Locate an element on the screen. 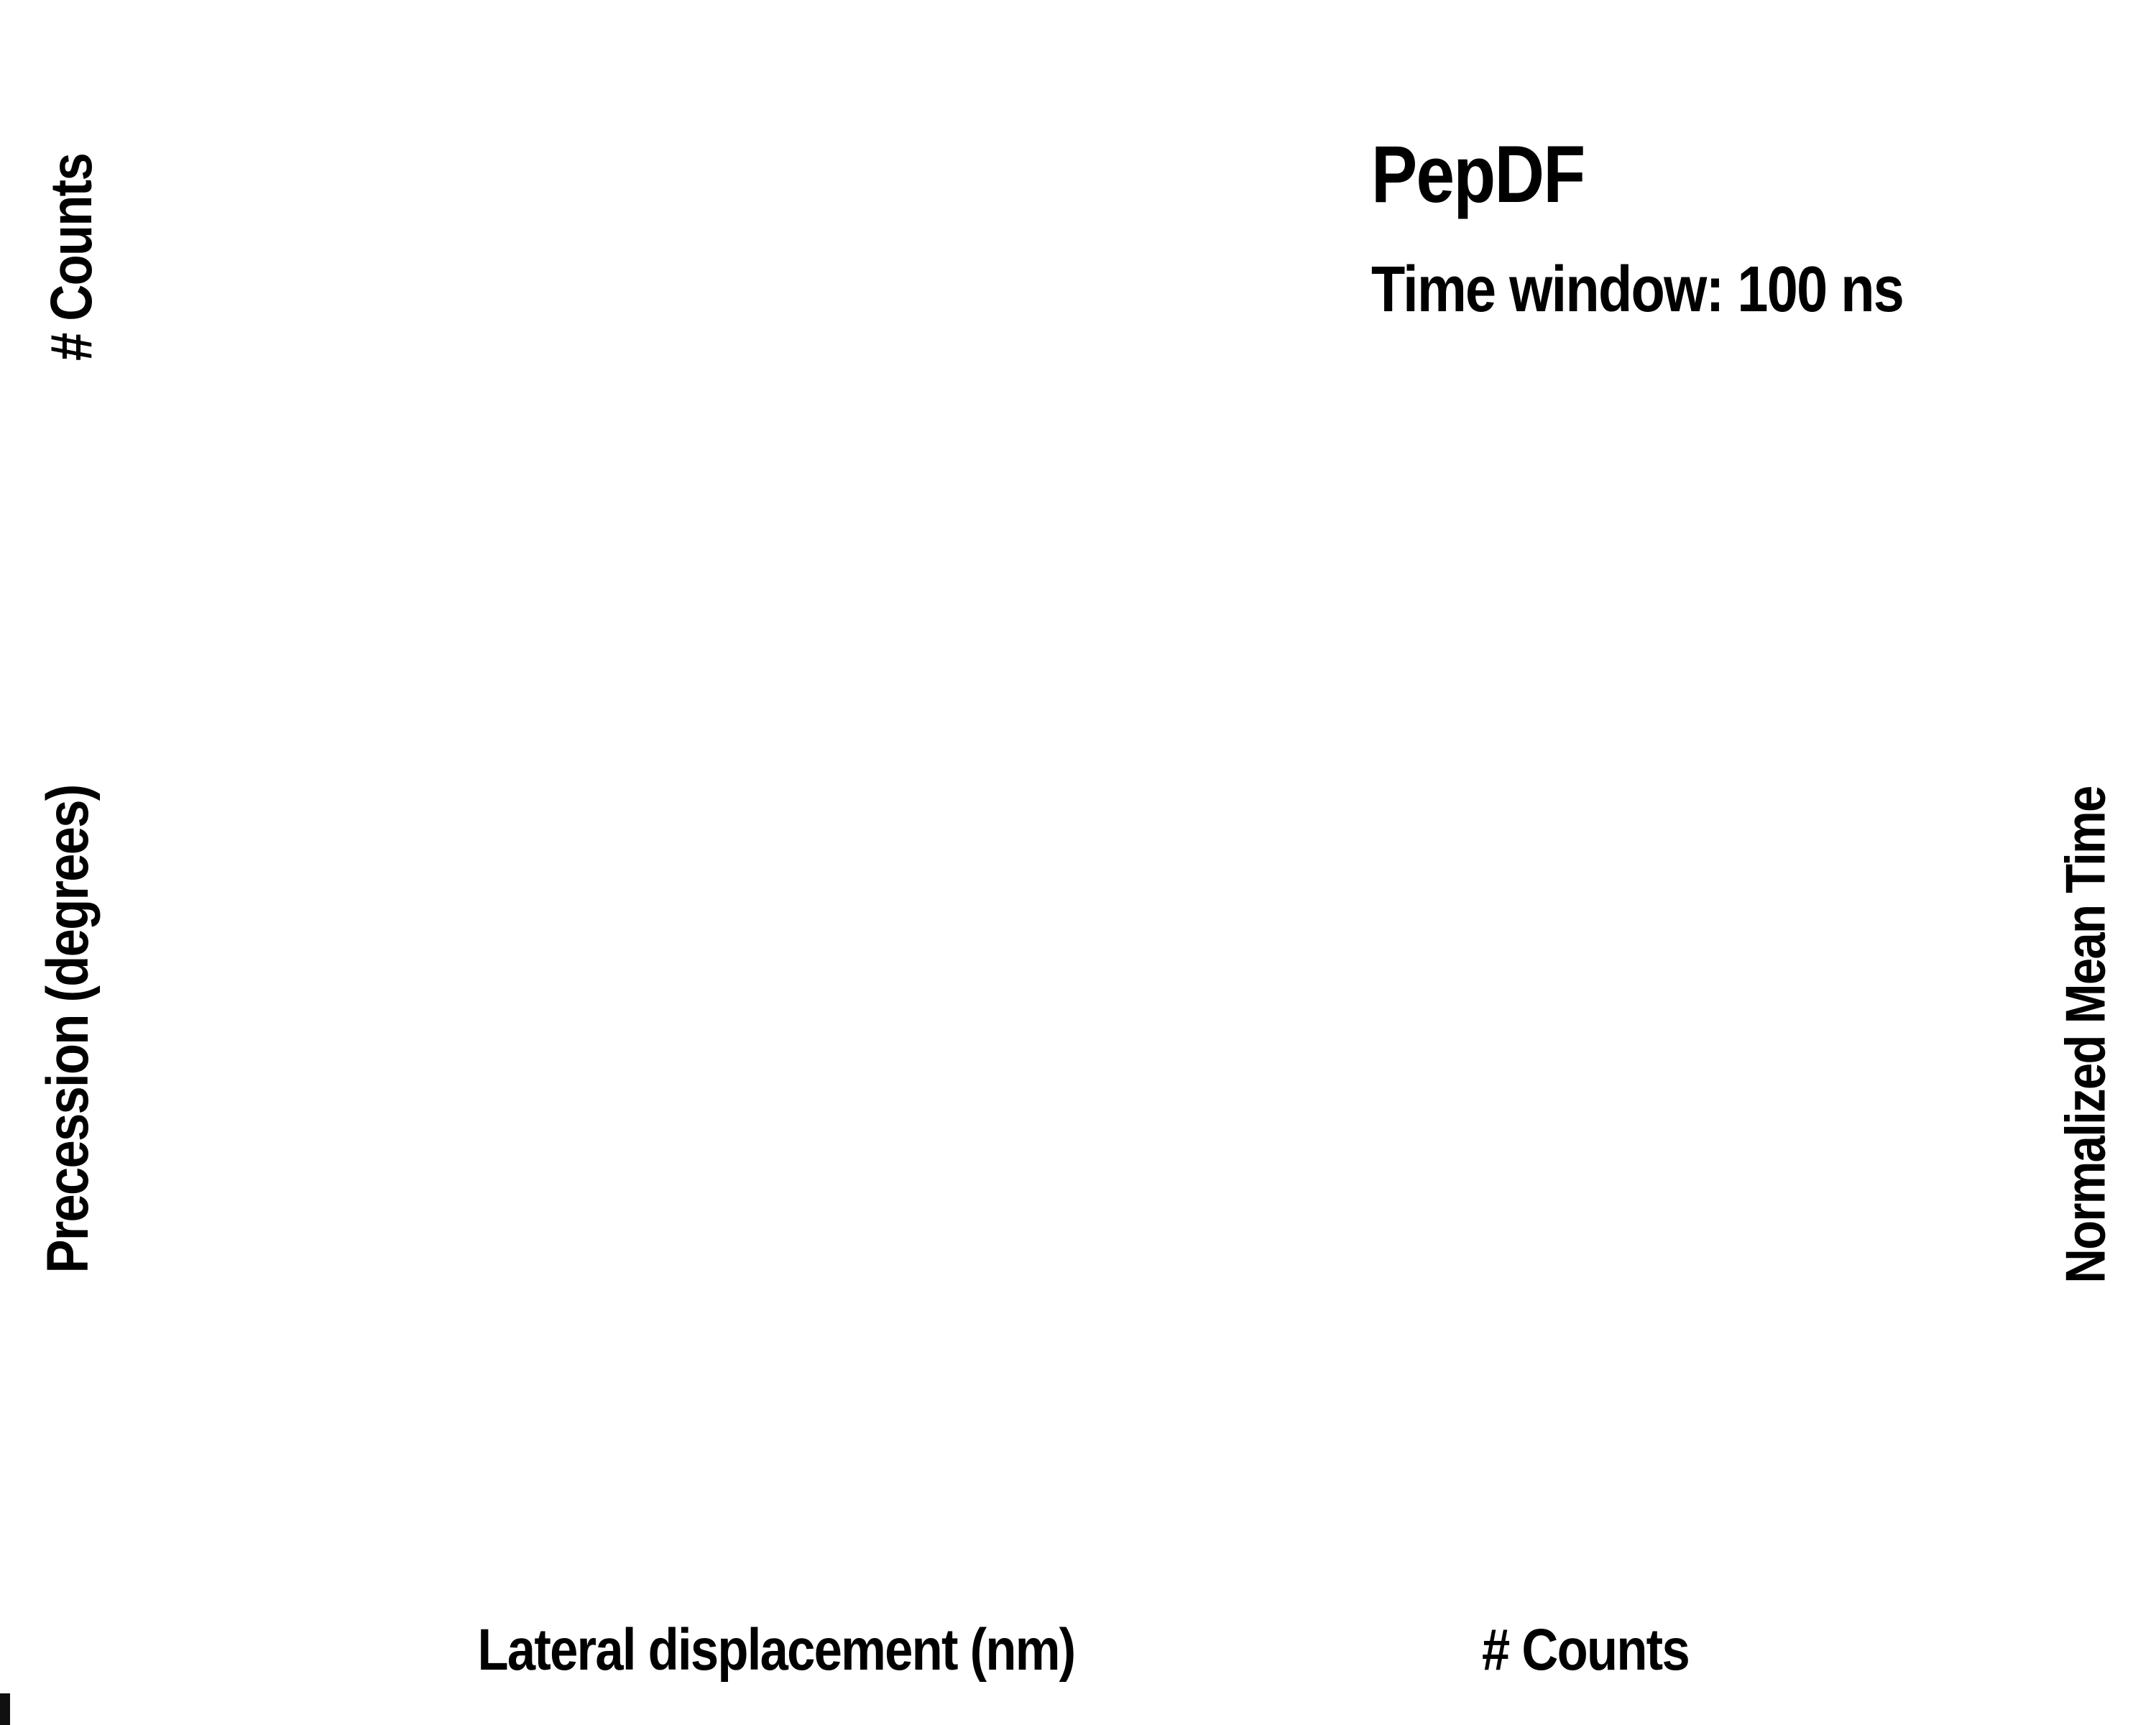 The height and width of the screenshot is (1725, 2156). corner-mark is located at coordinates (5, 1709).